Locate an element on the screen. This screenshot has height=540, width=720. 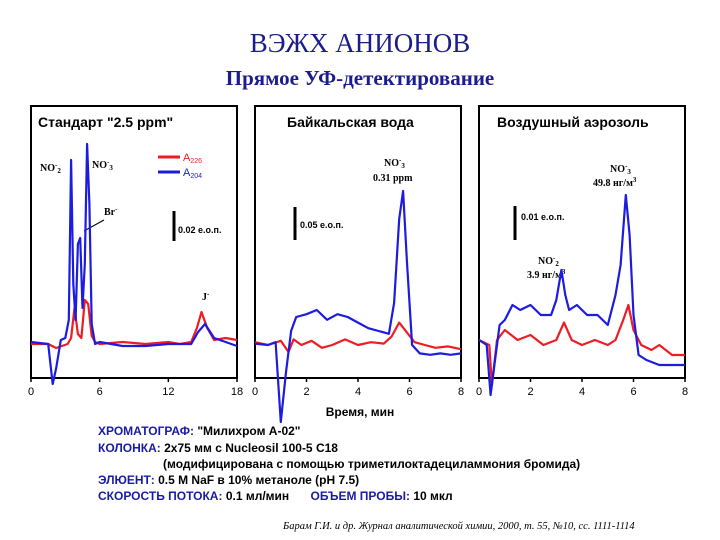
info-chromatograph: ХРОМАТОГРАФ: "Милихром А-02" is located at coordinates (199, 431).